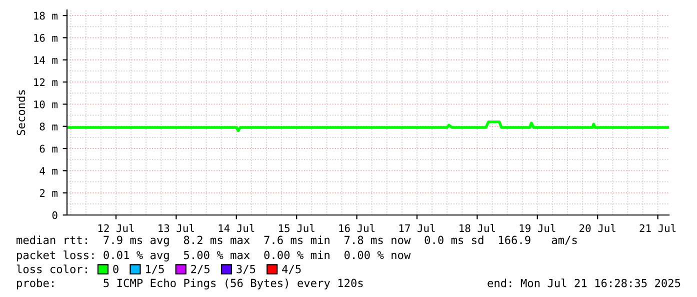 Image resolution: width=697 pixels, height=297 pixels. Describe the element at coordinates (49, 126) in the screenshot. I see `y-tick-label: 8 m` at that location.